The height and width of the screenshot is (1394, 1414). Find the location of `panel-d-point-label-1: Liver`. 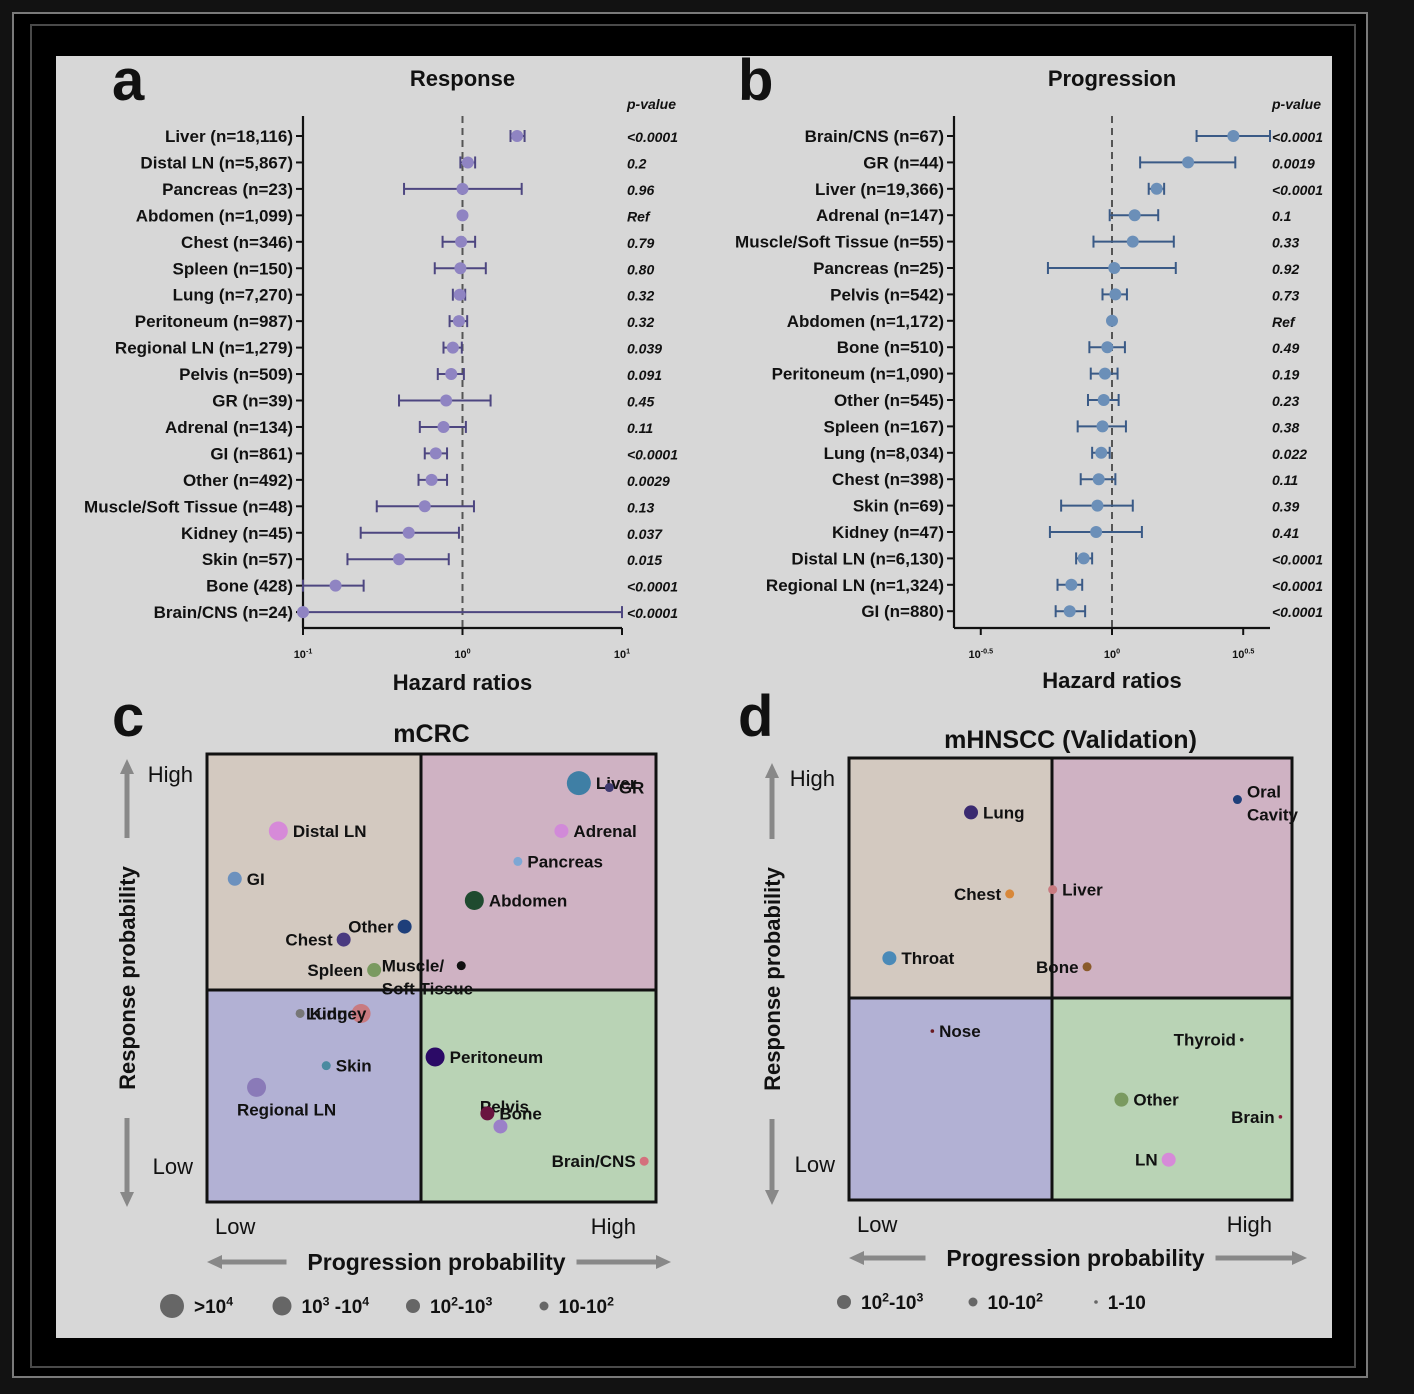

panel-d-point-label-1: Liver is located at coordinates (1082, 890).